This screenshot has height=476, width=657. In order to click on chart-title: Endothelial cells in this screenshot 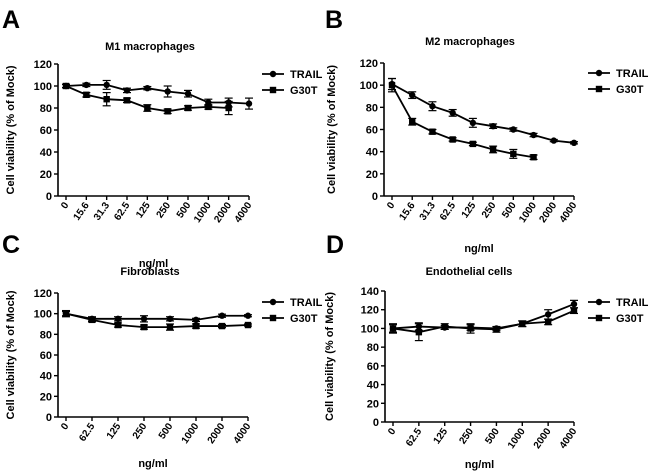, I will do `click(469, 272)`.